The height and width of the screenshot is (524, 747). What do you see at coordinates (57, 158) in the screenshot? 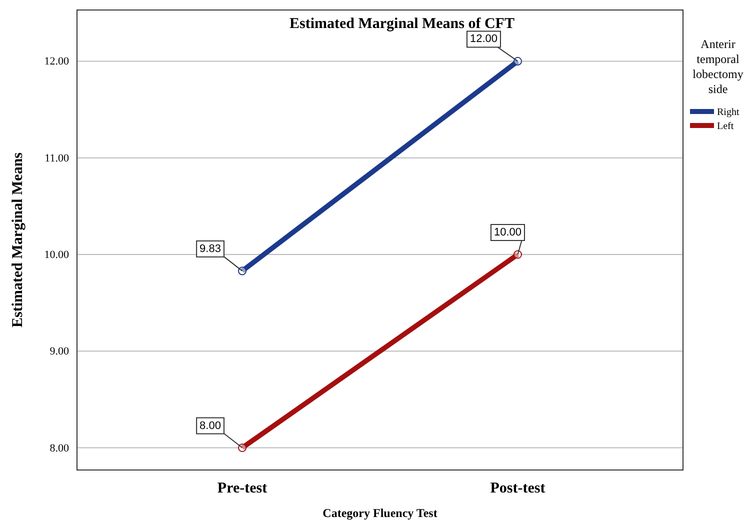
I see `y-tick-label: 11.00` at bounding box center [57, 158].